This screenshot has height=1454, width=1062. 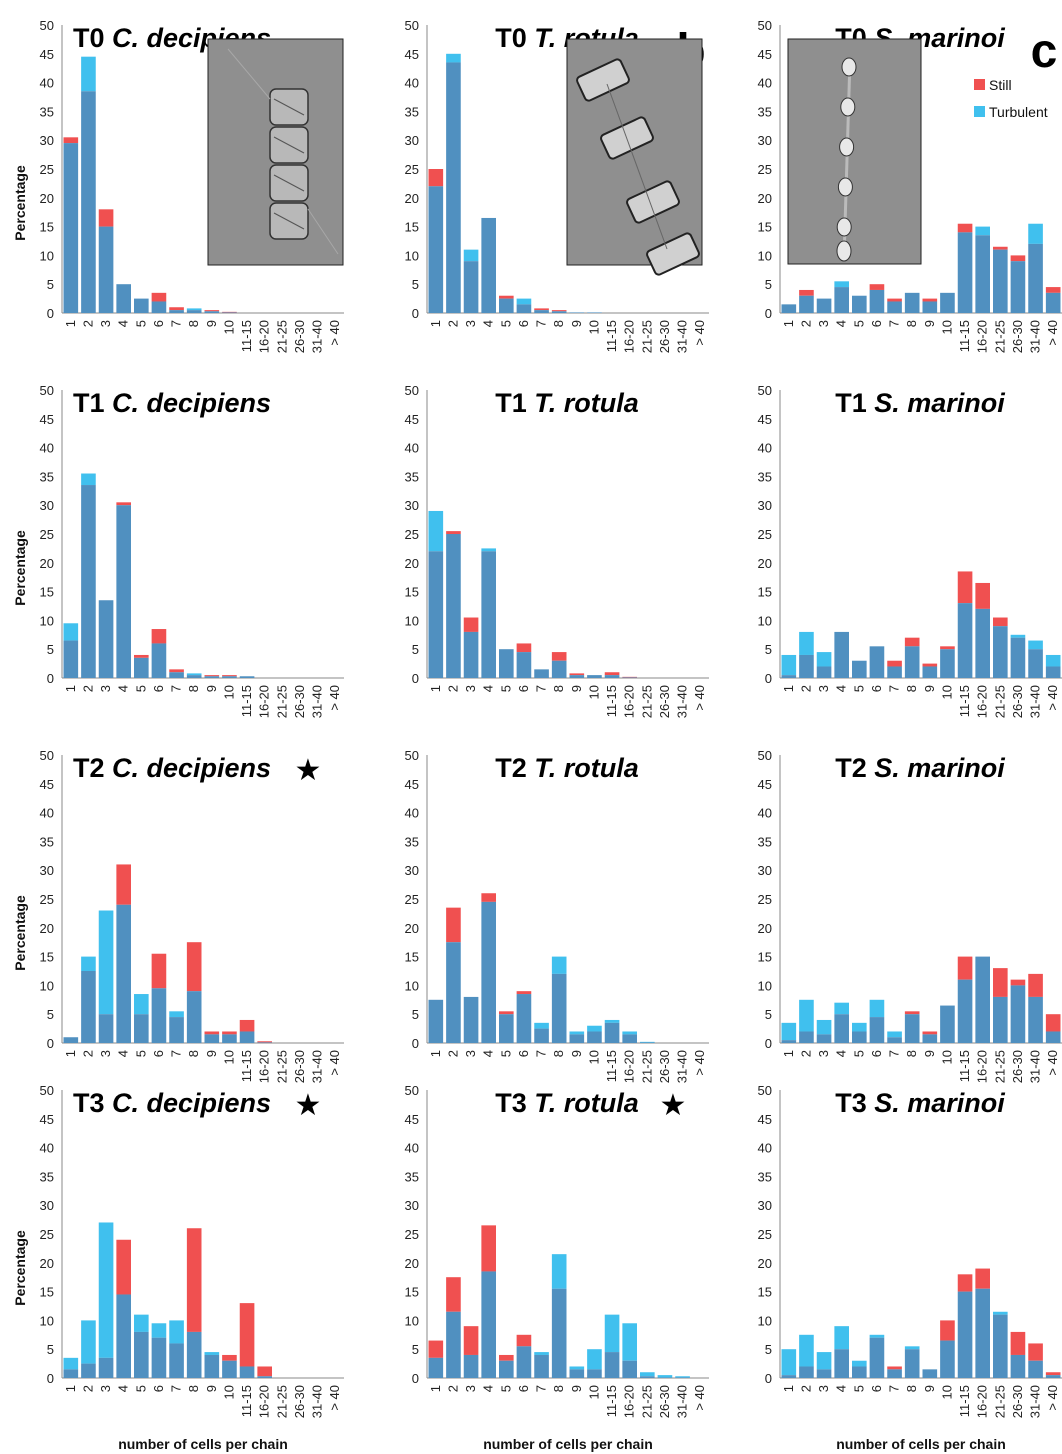 What do you see at coordinates (765, 25) in the screenshot?
I see `y-tick-label: 50` at bounding box center [765, 25].